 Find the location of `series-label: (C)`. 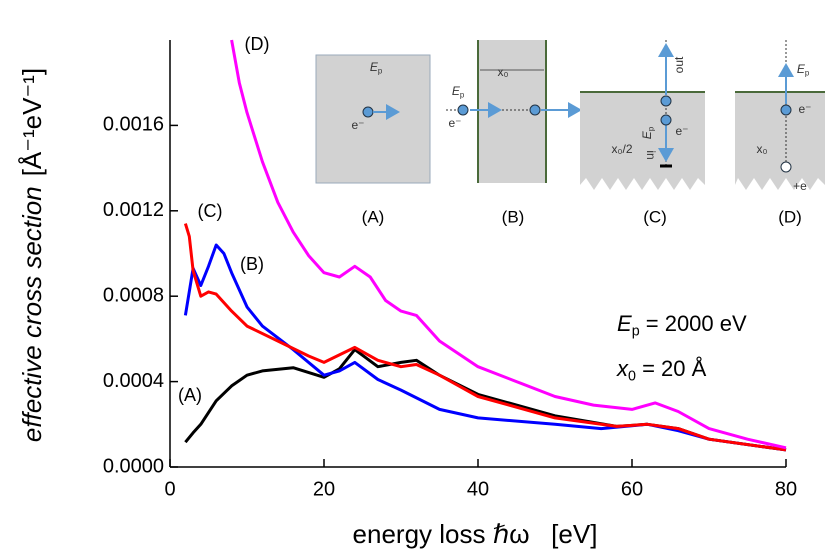

series-label: (C) is located at coordinates (210, 211).